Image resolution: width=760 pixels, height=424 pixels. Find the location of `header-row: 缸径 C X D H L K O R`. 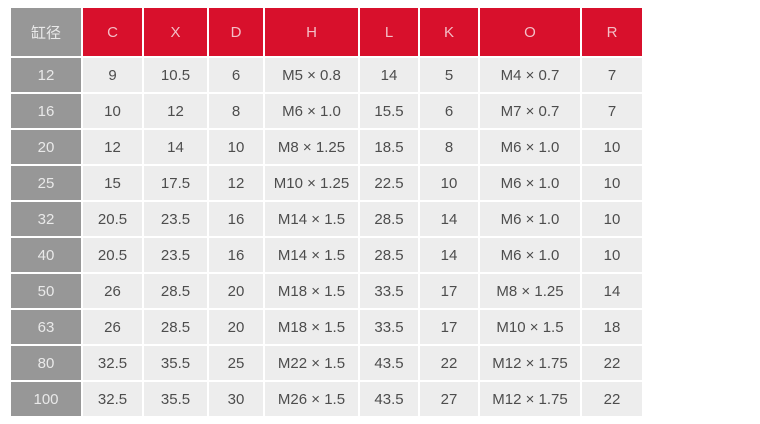

header-row: 缸径 C X D H L K O R is located at coordinates (326, 32).